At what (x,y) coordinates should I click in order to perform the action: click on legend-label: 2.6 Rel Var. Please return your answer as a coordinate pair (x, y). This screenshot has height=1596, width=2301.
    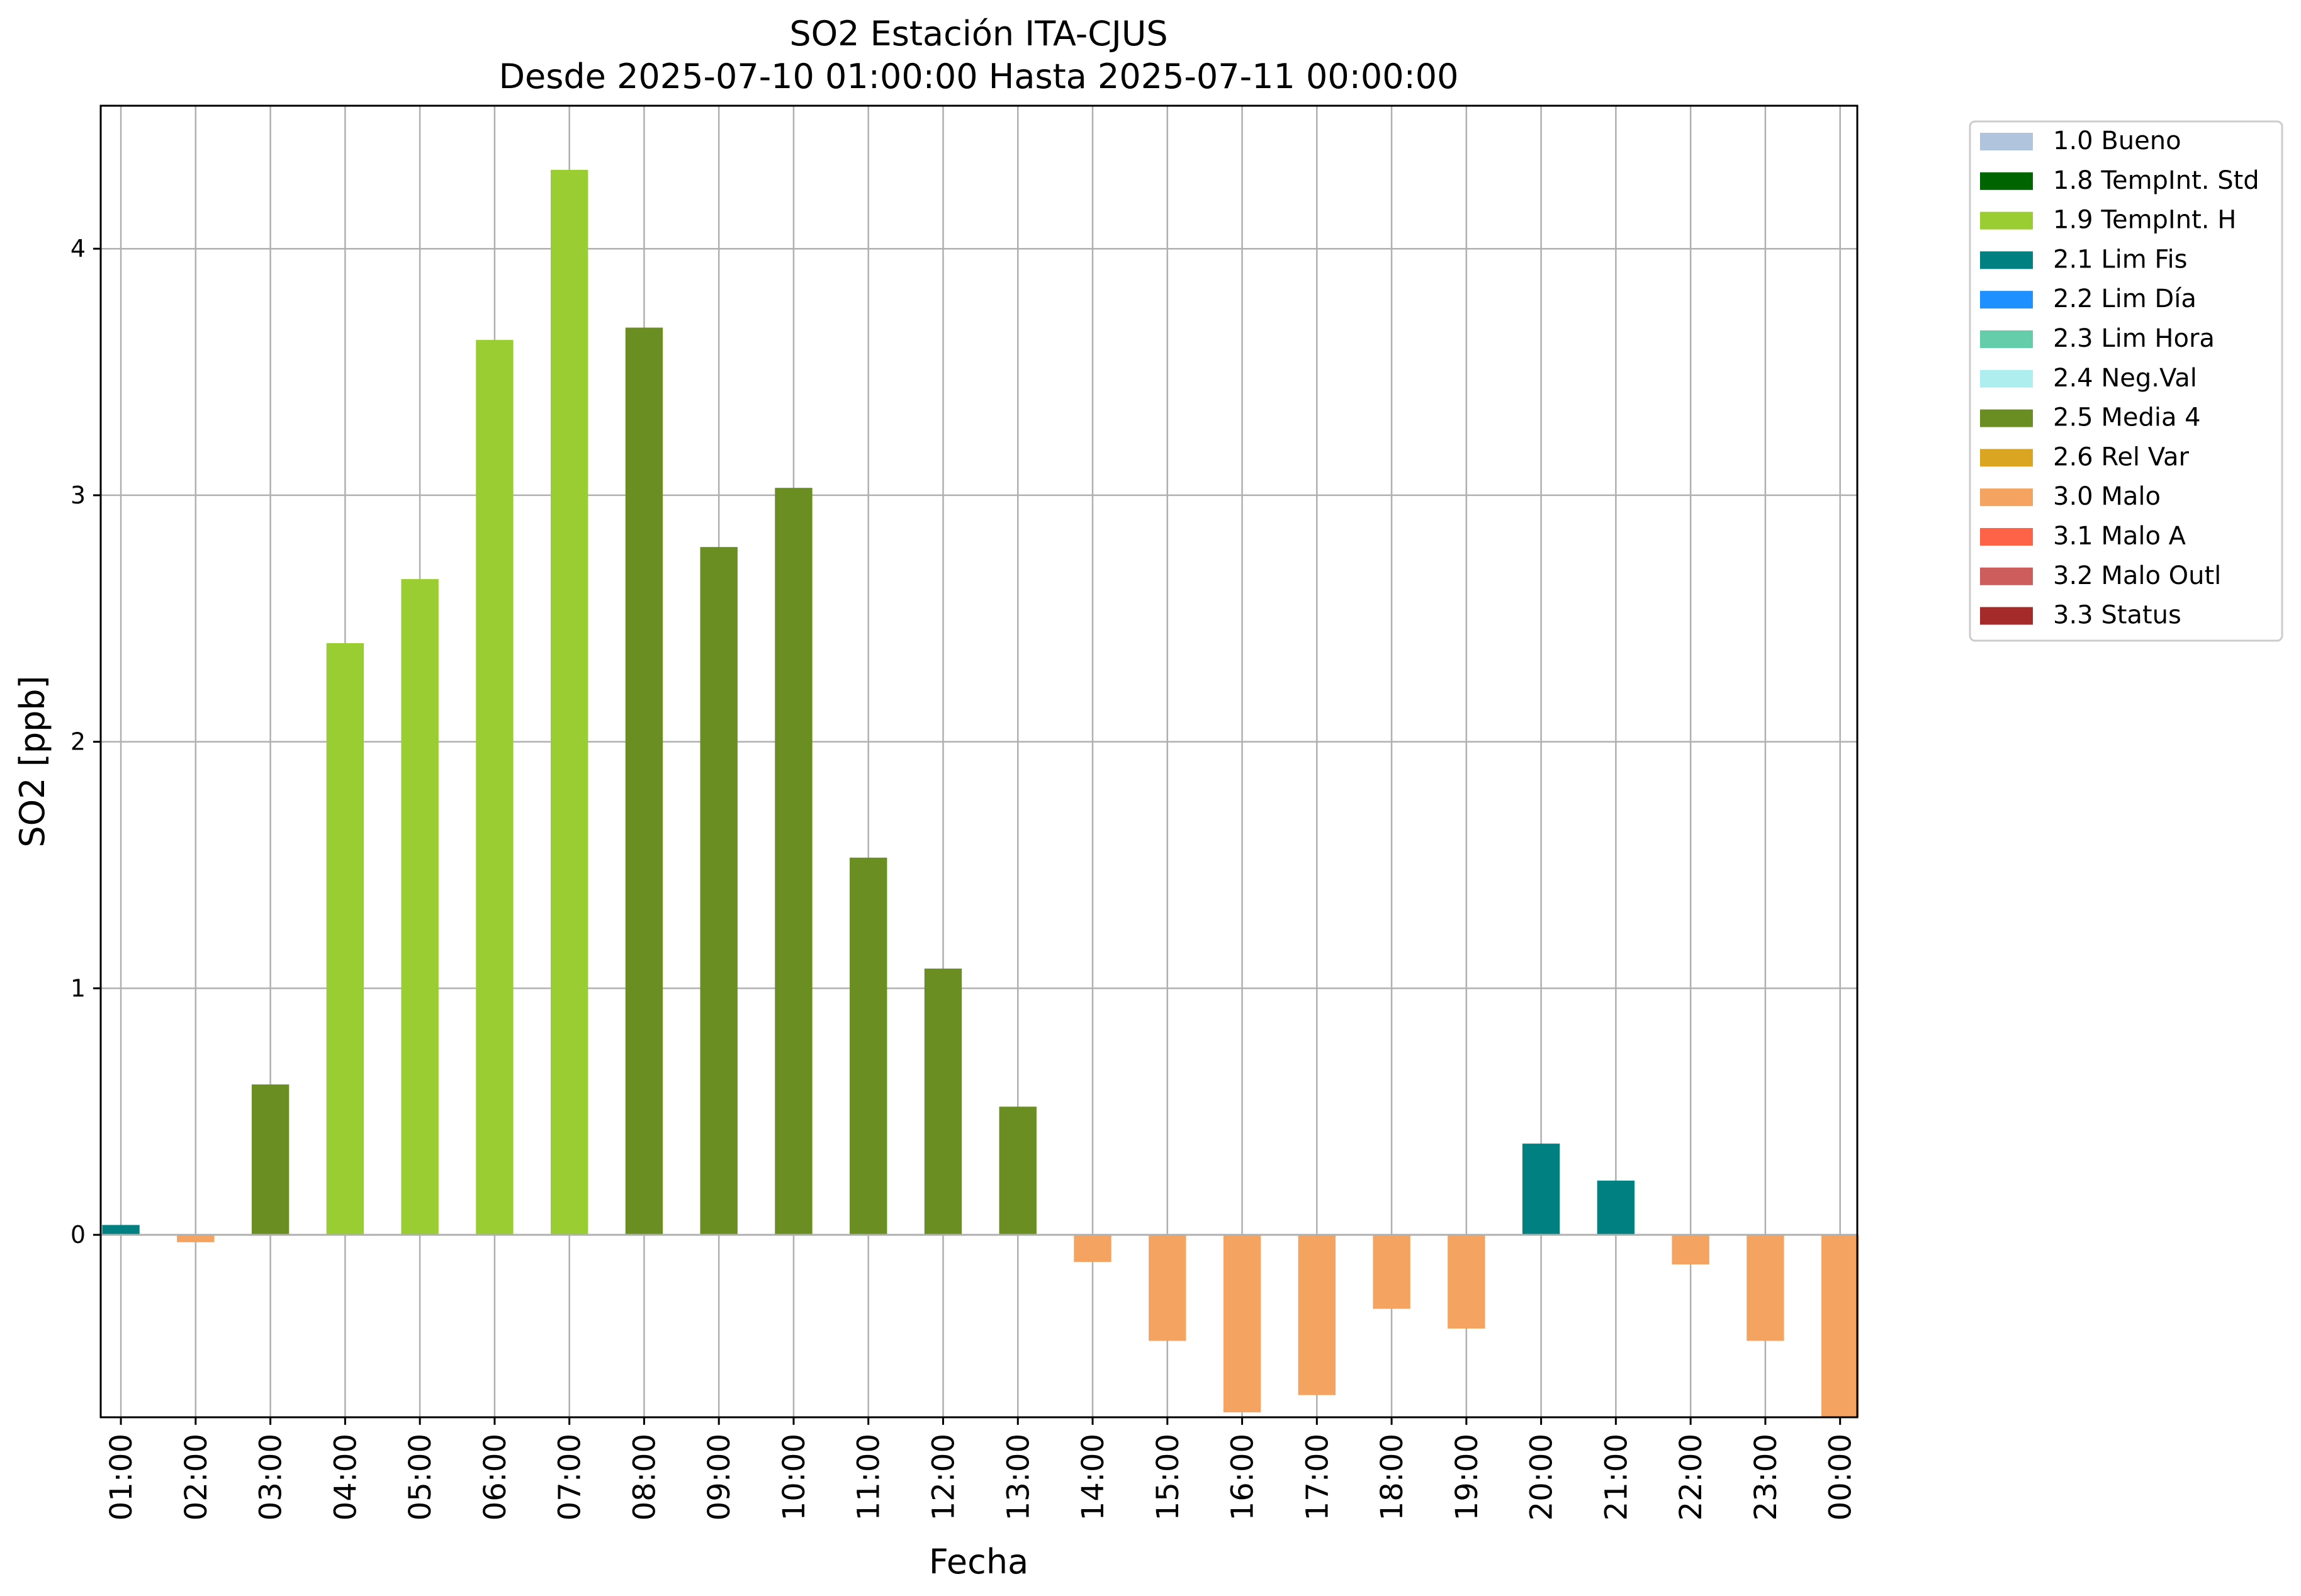
    Looking at the image, I should click on (2121, 456).